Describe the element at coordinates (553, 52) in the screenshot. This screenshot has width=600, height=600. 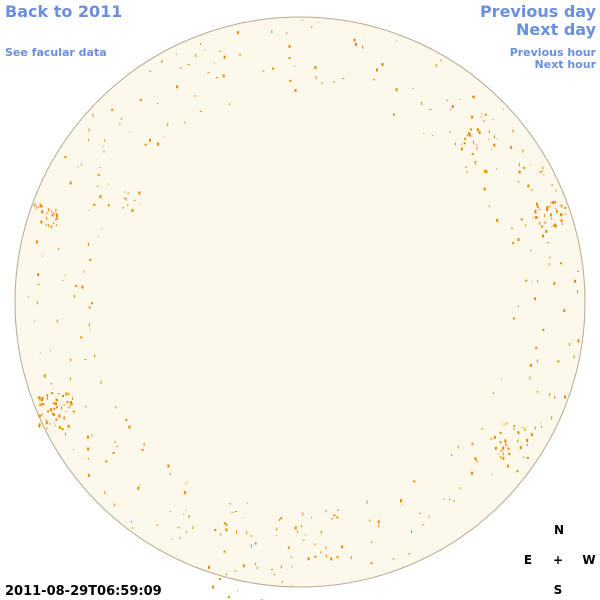
I see `previous-hour-link: Previous hour` at that location.